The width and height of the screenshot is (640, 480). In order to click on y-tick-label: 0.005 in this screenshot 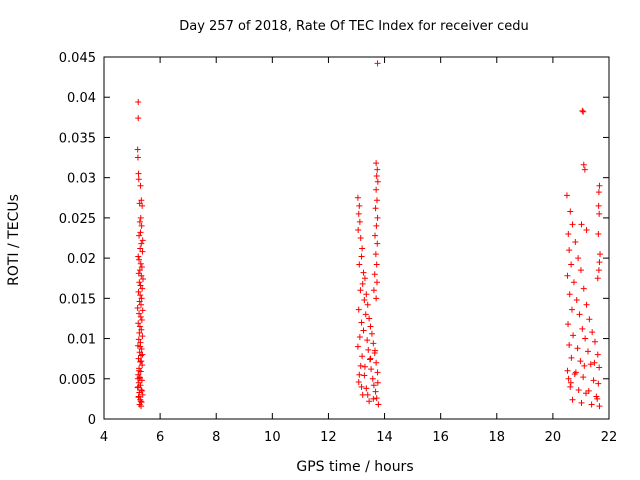, I will do `click(77, 380)`.